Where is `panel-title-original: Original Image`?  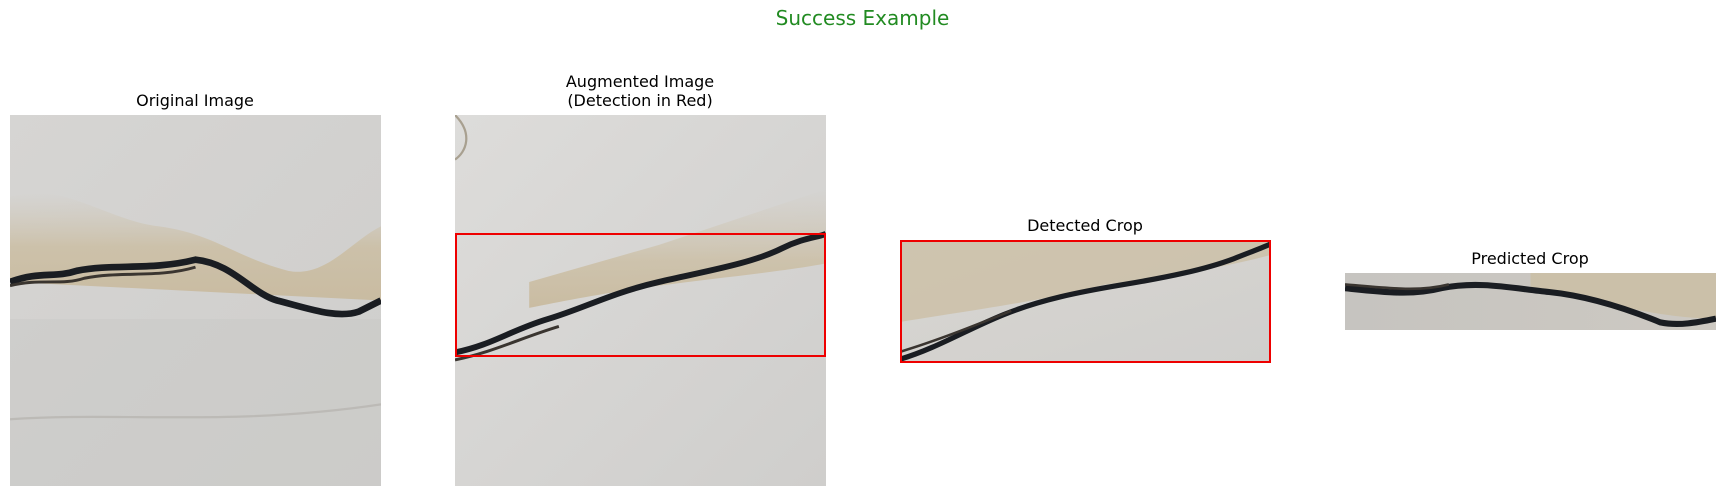
panel-title-original: Original Image is located at coordinates (195, 100).